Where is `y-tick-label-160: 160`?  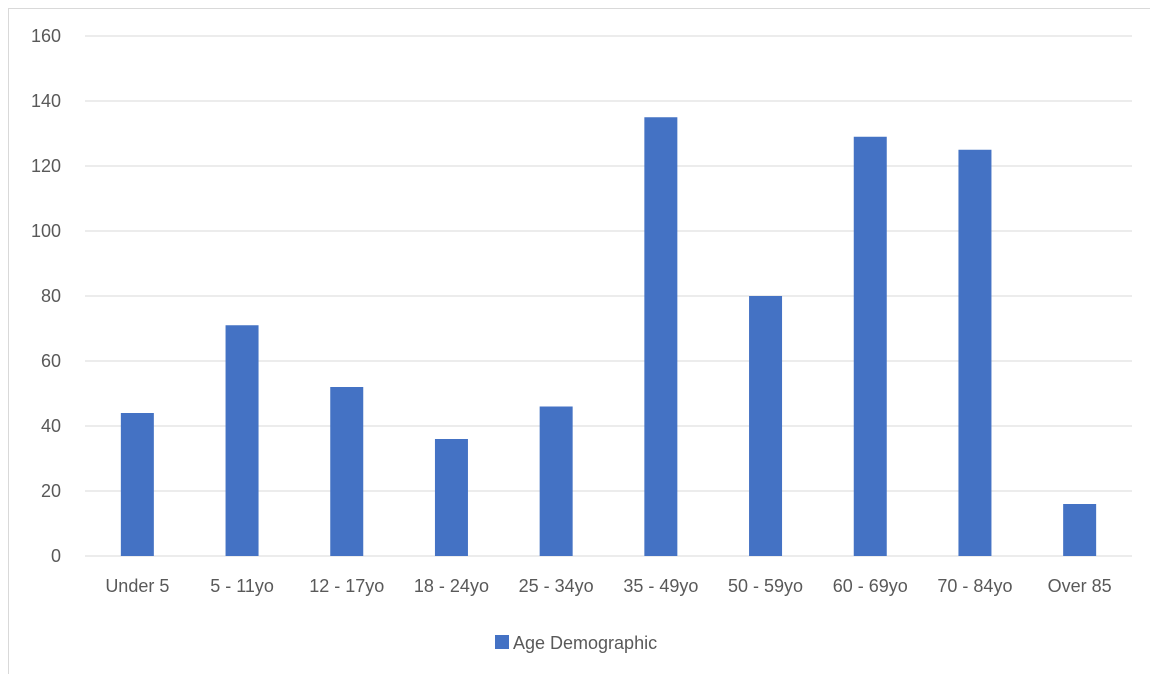 y-tick-label-160: 160 is located at coordinates (46, 36).